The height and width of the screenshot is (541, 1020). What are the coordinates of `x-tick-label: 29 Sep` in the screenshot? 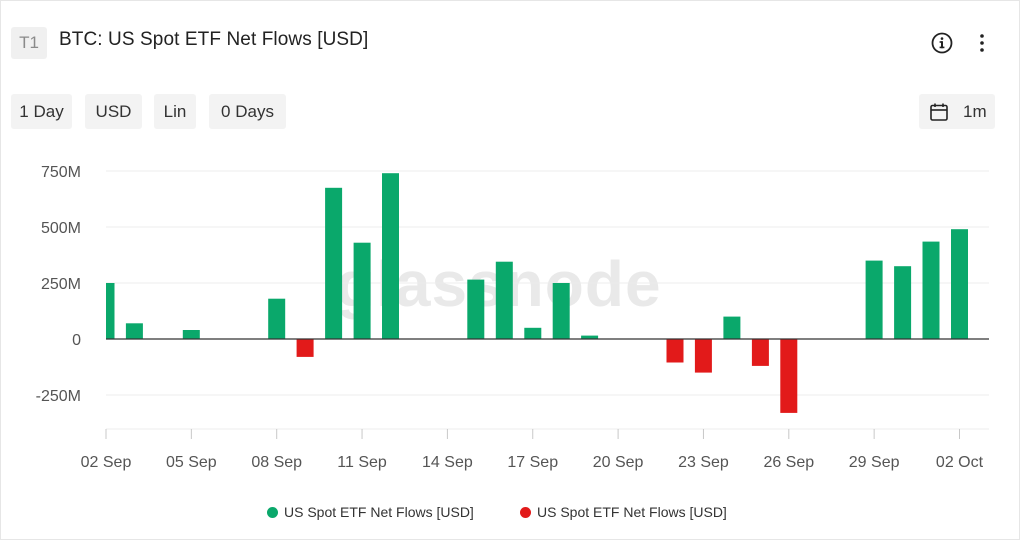 It's located at (874, 462).